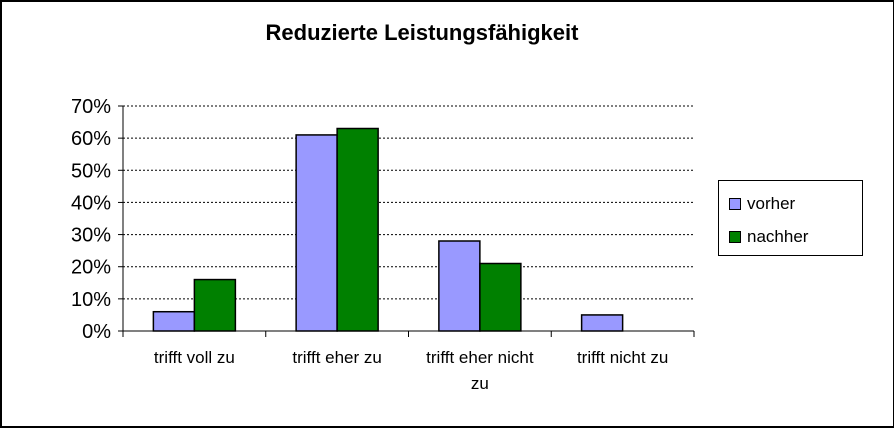  What do you see at coordinates (422, 32) in the screenshot?
I see `chart-title: Reduzierte Leistungsfähigkeit` at bounding box center [422, 32].